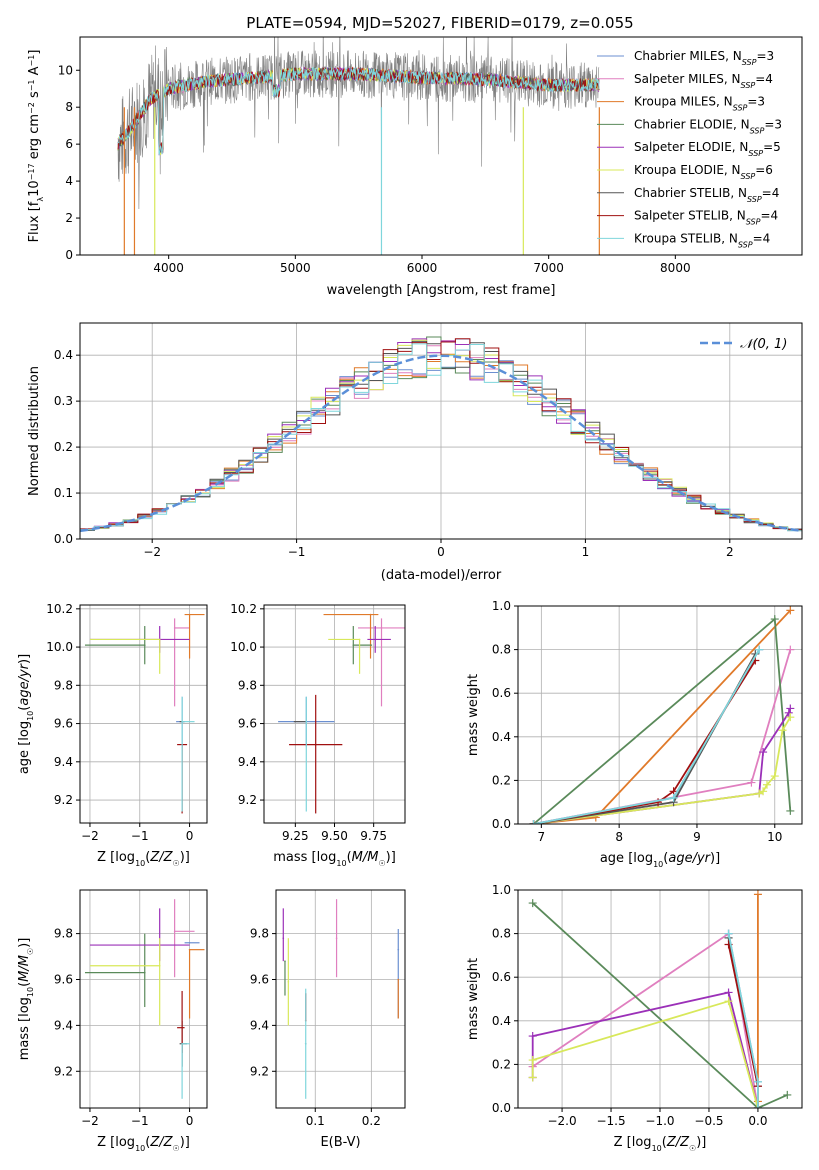 The height and width of the screenshot is (1170, 819). What do you see at coordinates (501, 890) in the screenshot?
I see `y-tick-label: 1.0` at bounding box center [501, 890].